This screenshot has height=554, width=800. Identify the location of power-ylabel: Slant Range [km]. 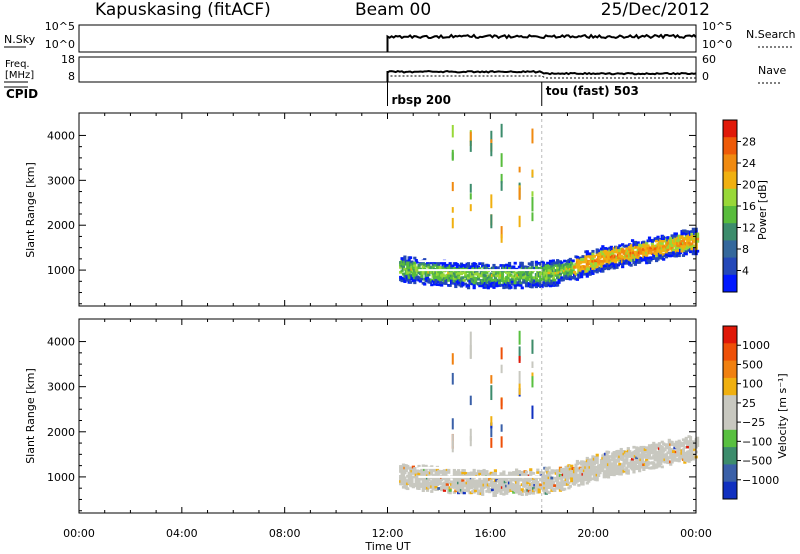
(30, 210).